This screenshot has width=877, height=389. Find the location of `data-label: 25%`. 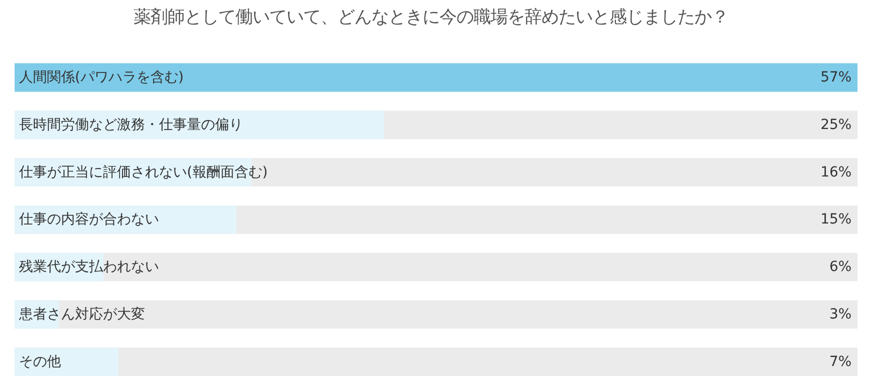

data-label: 25% is located at coordinates (836, 124).